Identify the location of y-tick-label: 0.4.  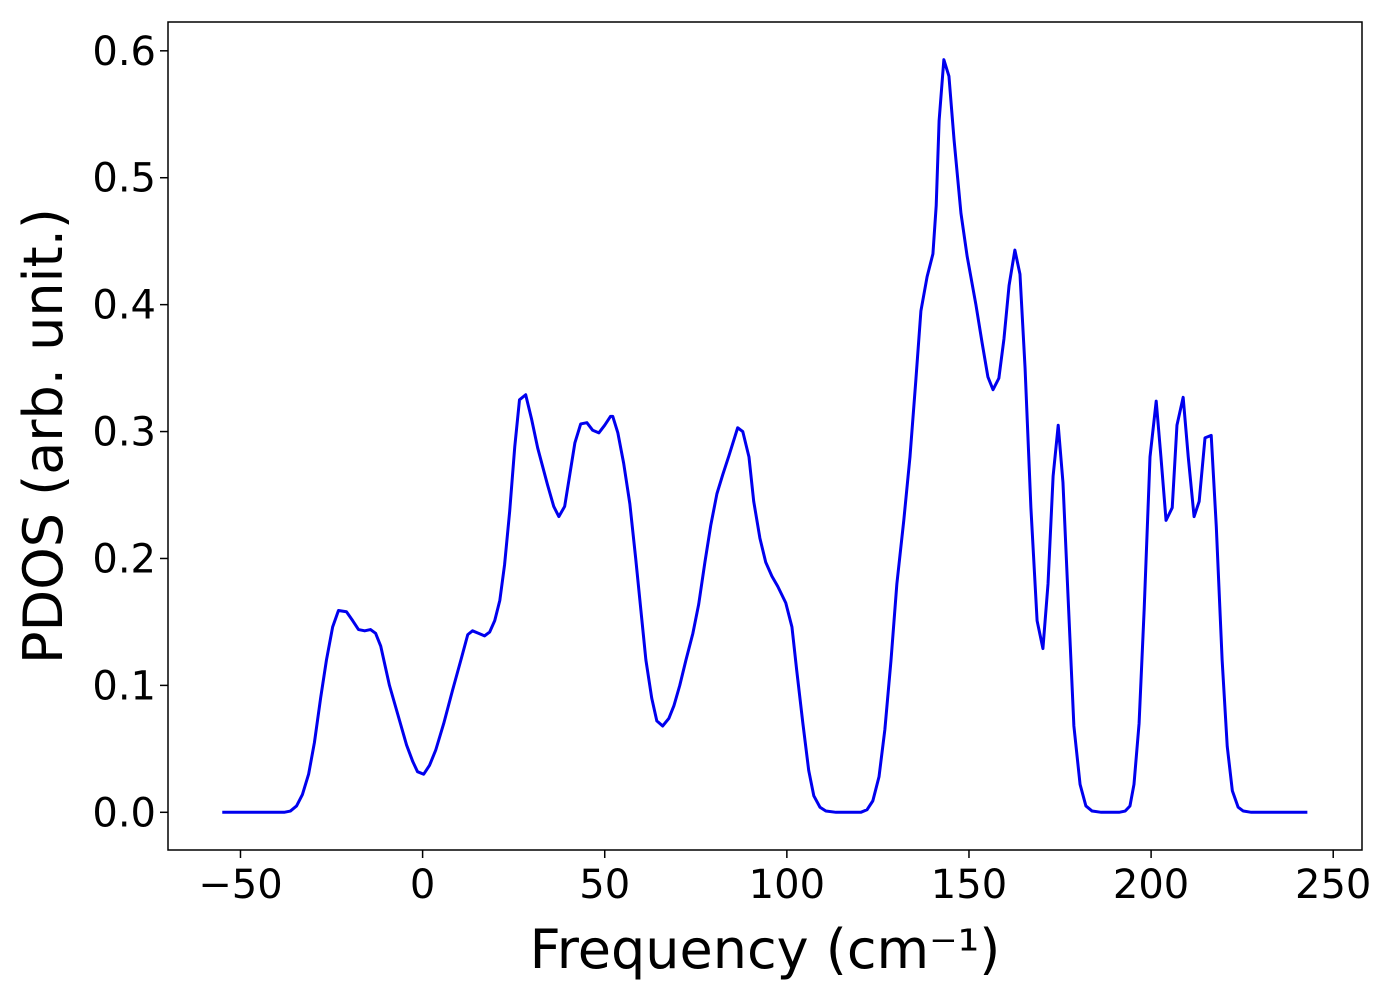
(124, 306).